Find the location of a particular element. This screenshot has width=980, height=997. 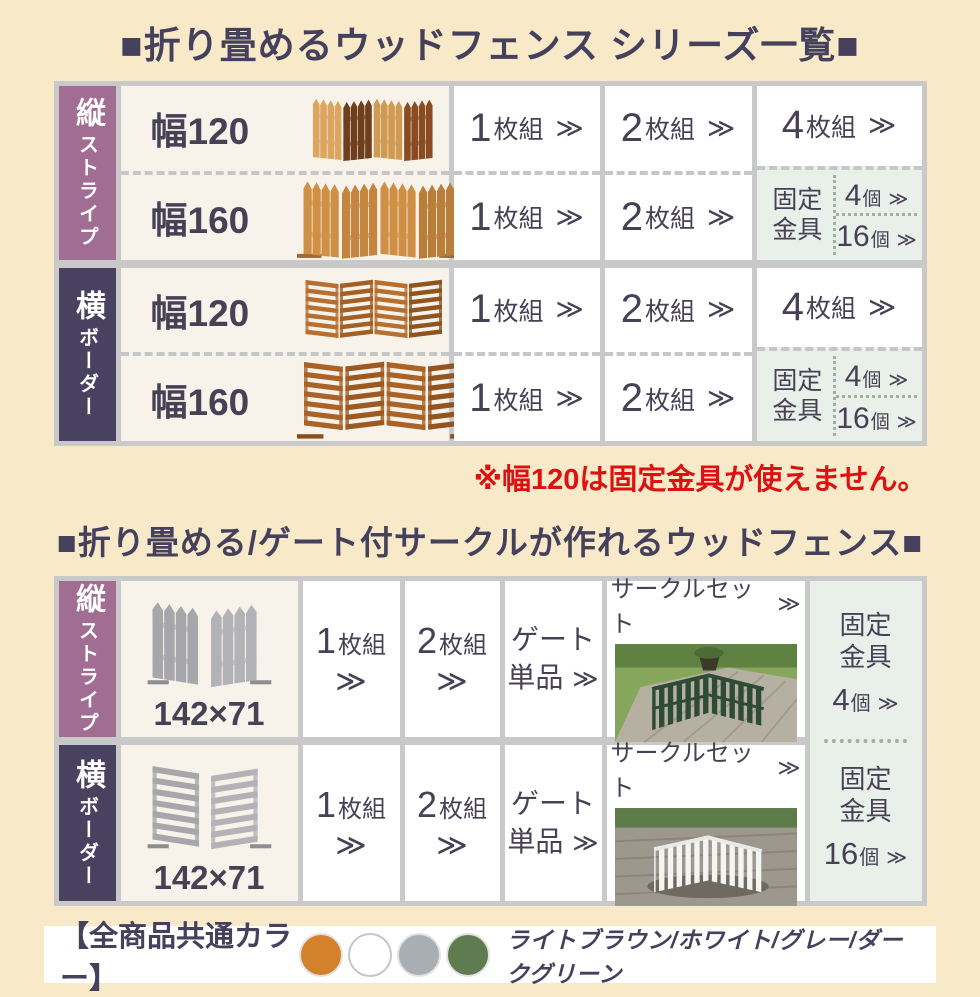

link-hborder-2set: 2 枚組 ≫ is located at coordinates (452, 823).